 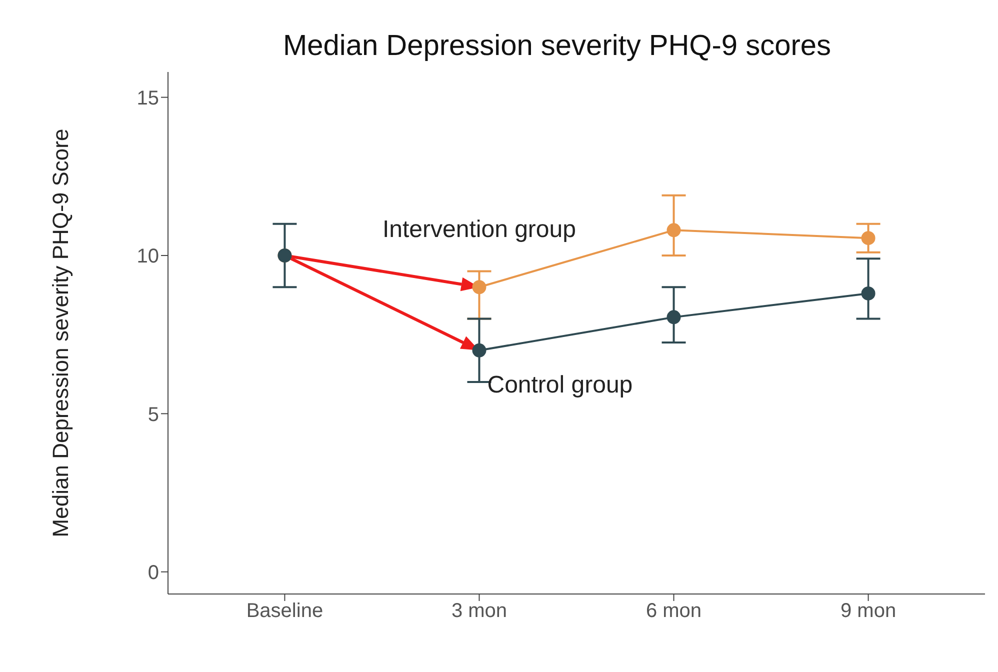 What do you see at coordinates (285, 611) in the screenshot?
I see `x-tick-label: Baseline` at bounding box center [285, 611].